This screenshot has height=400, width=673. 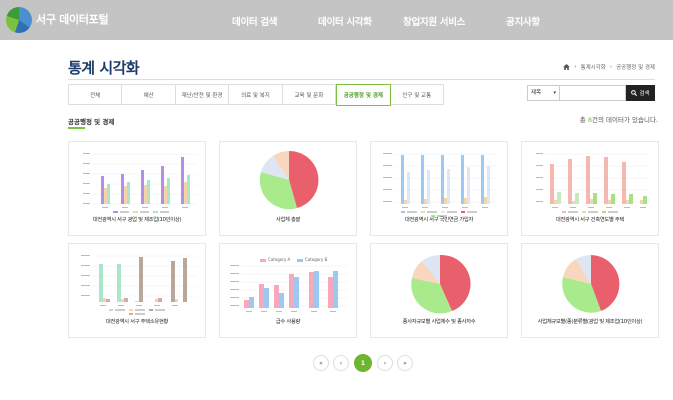 I want to click on breadcrumb-item: 공공행정 및 경제, so click(x=635, y=68).